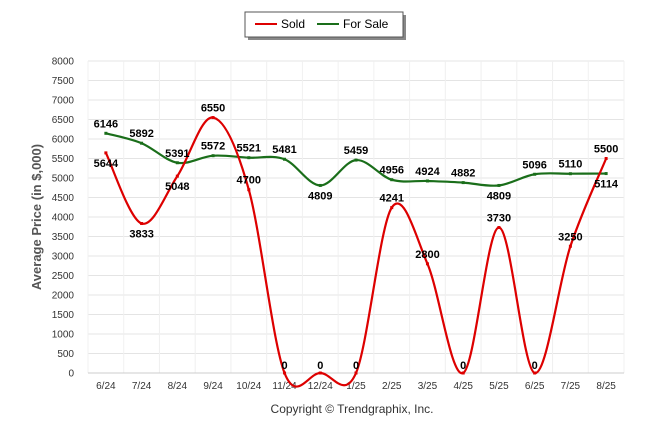 This screenshot has width=646, height=434. Describe the element at coordinates (63, 81) in the screenshot. I see `y-tick-label: 7500` at that location.